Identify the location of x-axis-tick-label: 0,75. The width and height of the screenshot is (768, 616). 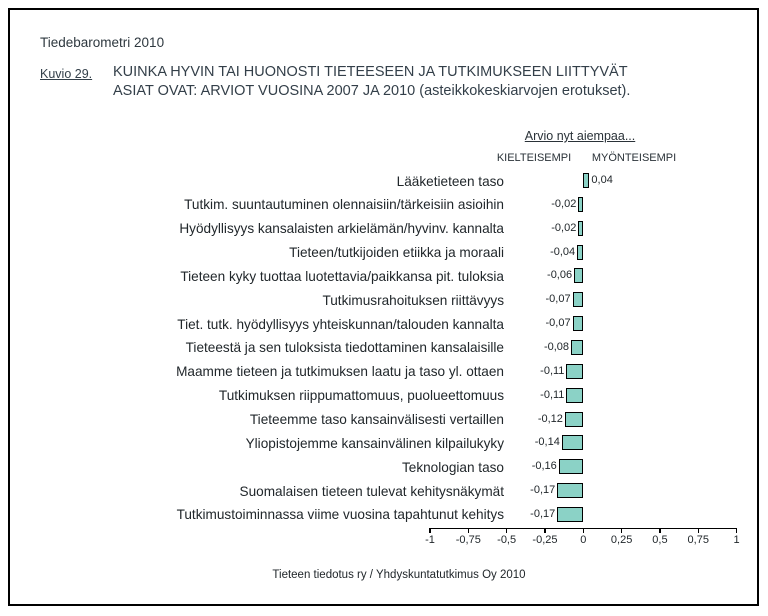
(698, 539).